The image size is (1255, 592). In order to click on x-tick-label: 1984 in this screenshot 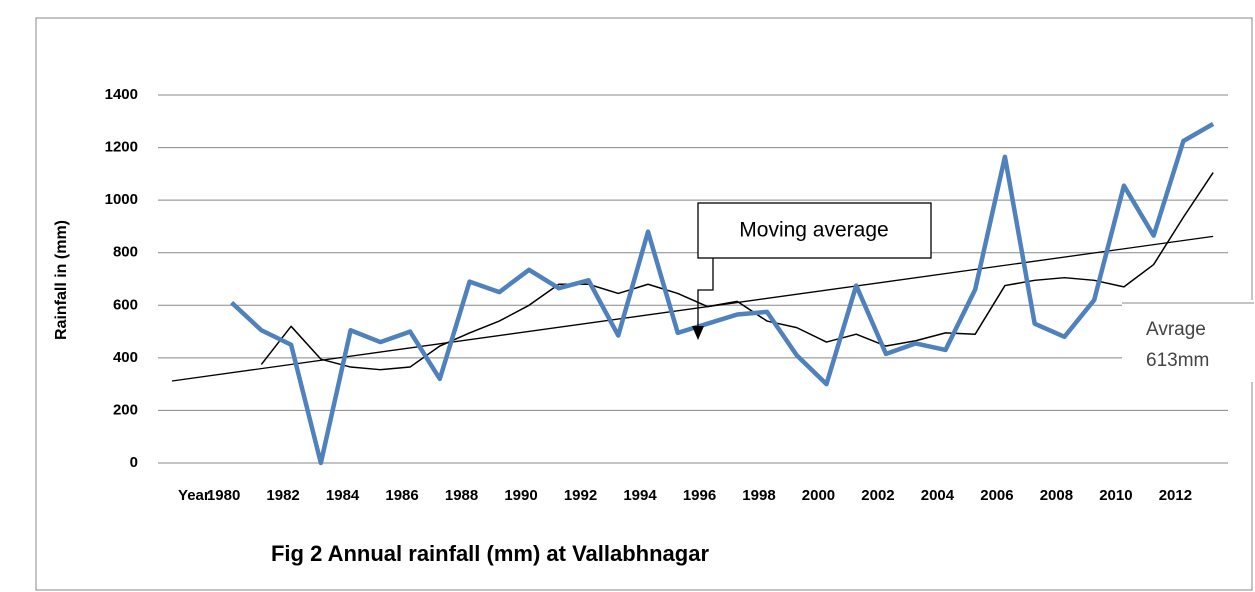, I will do `click(343, 495)`.